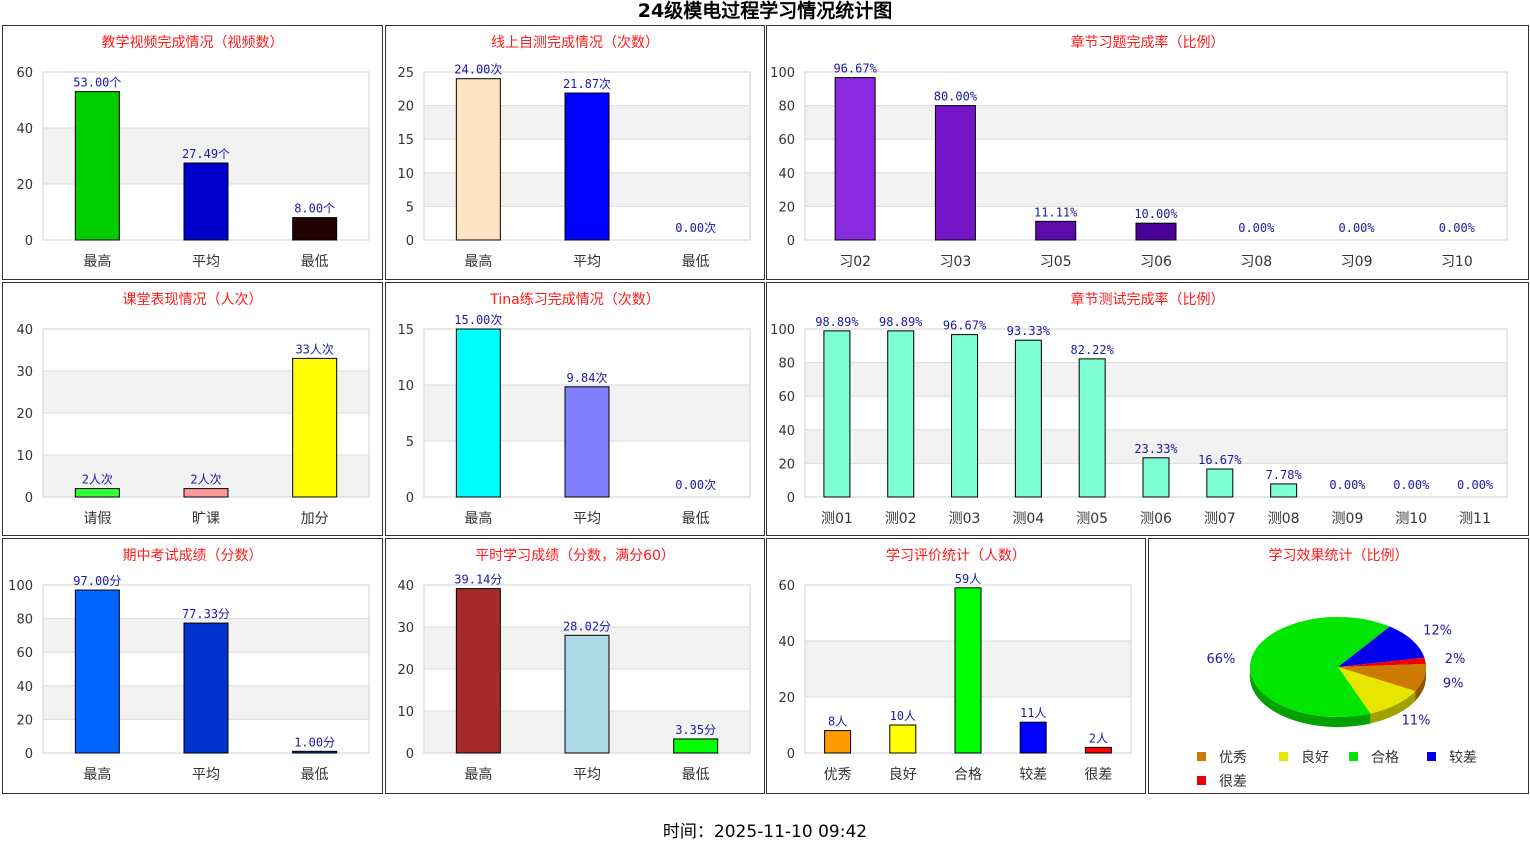 The height and width of the screenshot is (842, 1530). What do you see at coordinates (837, 722) in the screenshot?
I see `data-label: 8人` at bounding box center [837, 722].